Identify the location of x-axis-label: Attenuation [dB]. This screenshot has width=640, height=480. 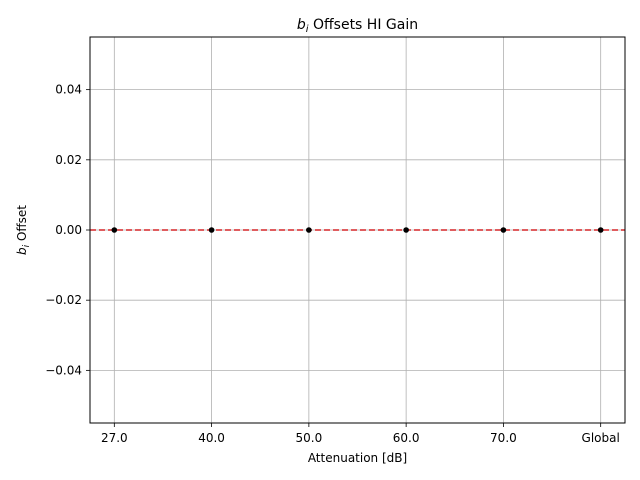
(357, 458).